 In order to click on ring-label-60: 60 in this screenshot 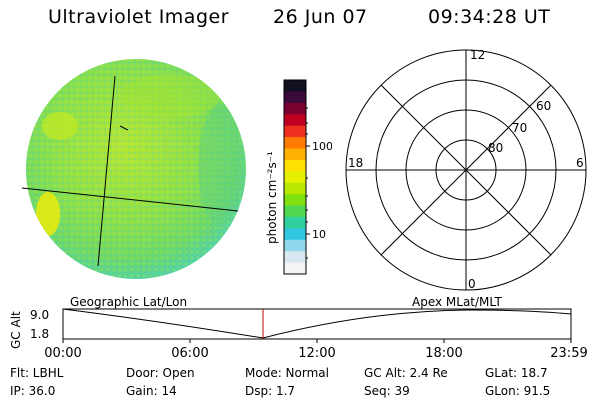, I will do `click(543, 106)`.